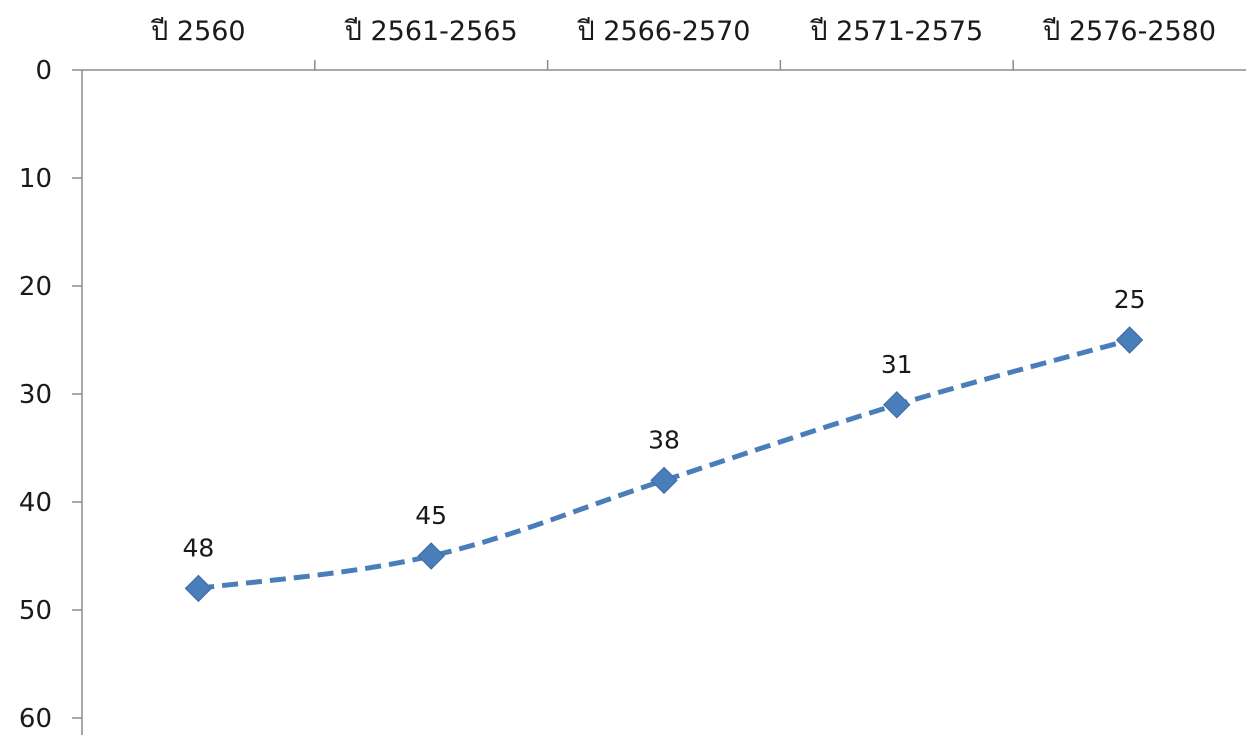  What do you see at coordinates (897, 364) in the screenshot?
I see `data-label: 31` at bounding box center [897, 364].